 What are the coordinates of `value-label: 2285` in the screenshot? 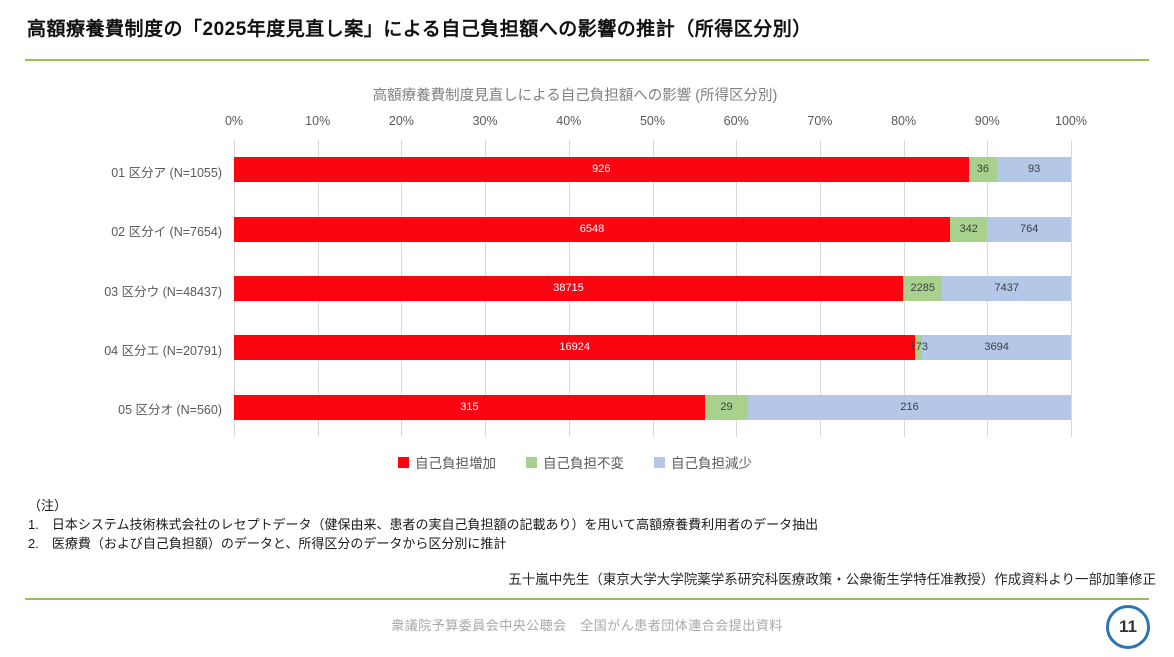 It's located at (922, 288).